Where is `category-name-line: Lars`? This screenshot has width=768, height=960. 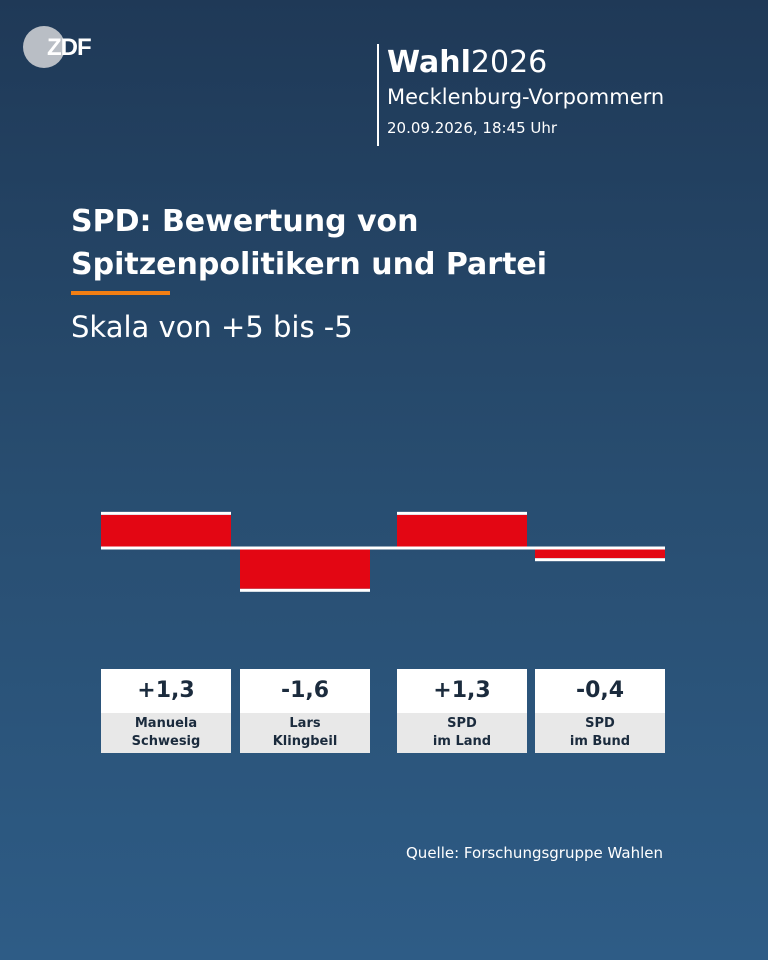 category-name-line: Lars is located at coordinates (305, 723).